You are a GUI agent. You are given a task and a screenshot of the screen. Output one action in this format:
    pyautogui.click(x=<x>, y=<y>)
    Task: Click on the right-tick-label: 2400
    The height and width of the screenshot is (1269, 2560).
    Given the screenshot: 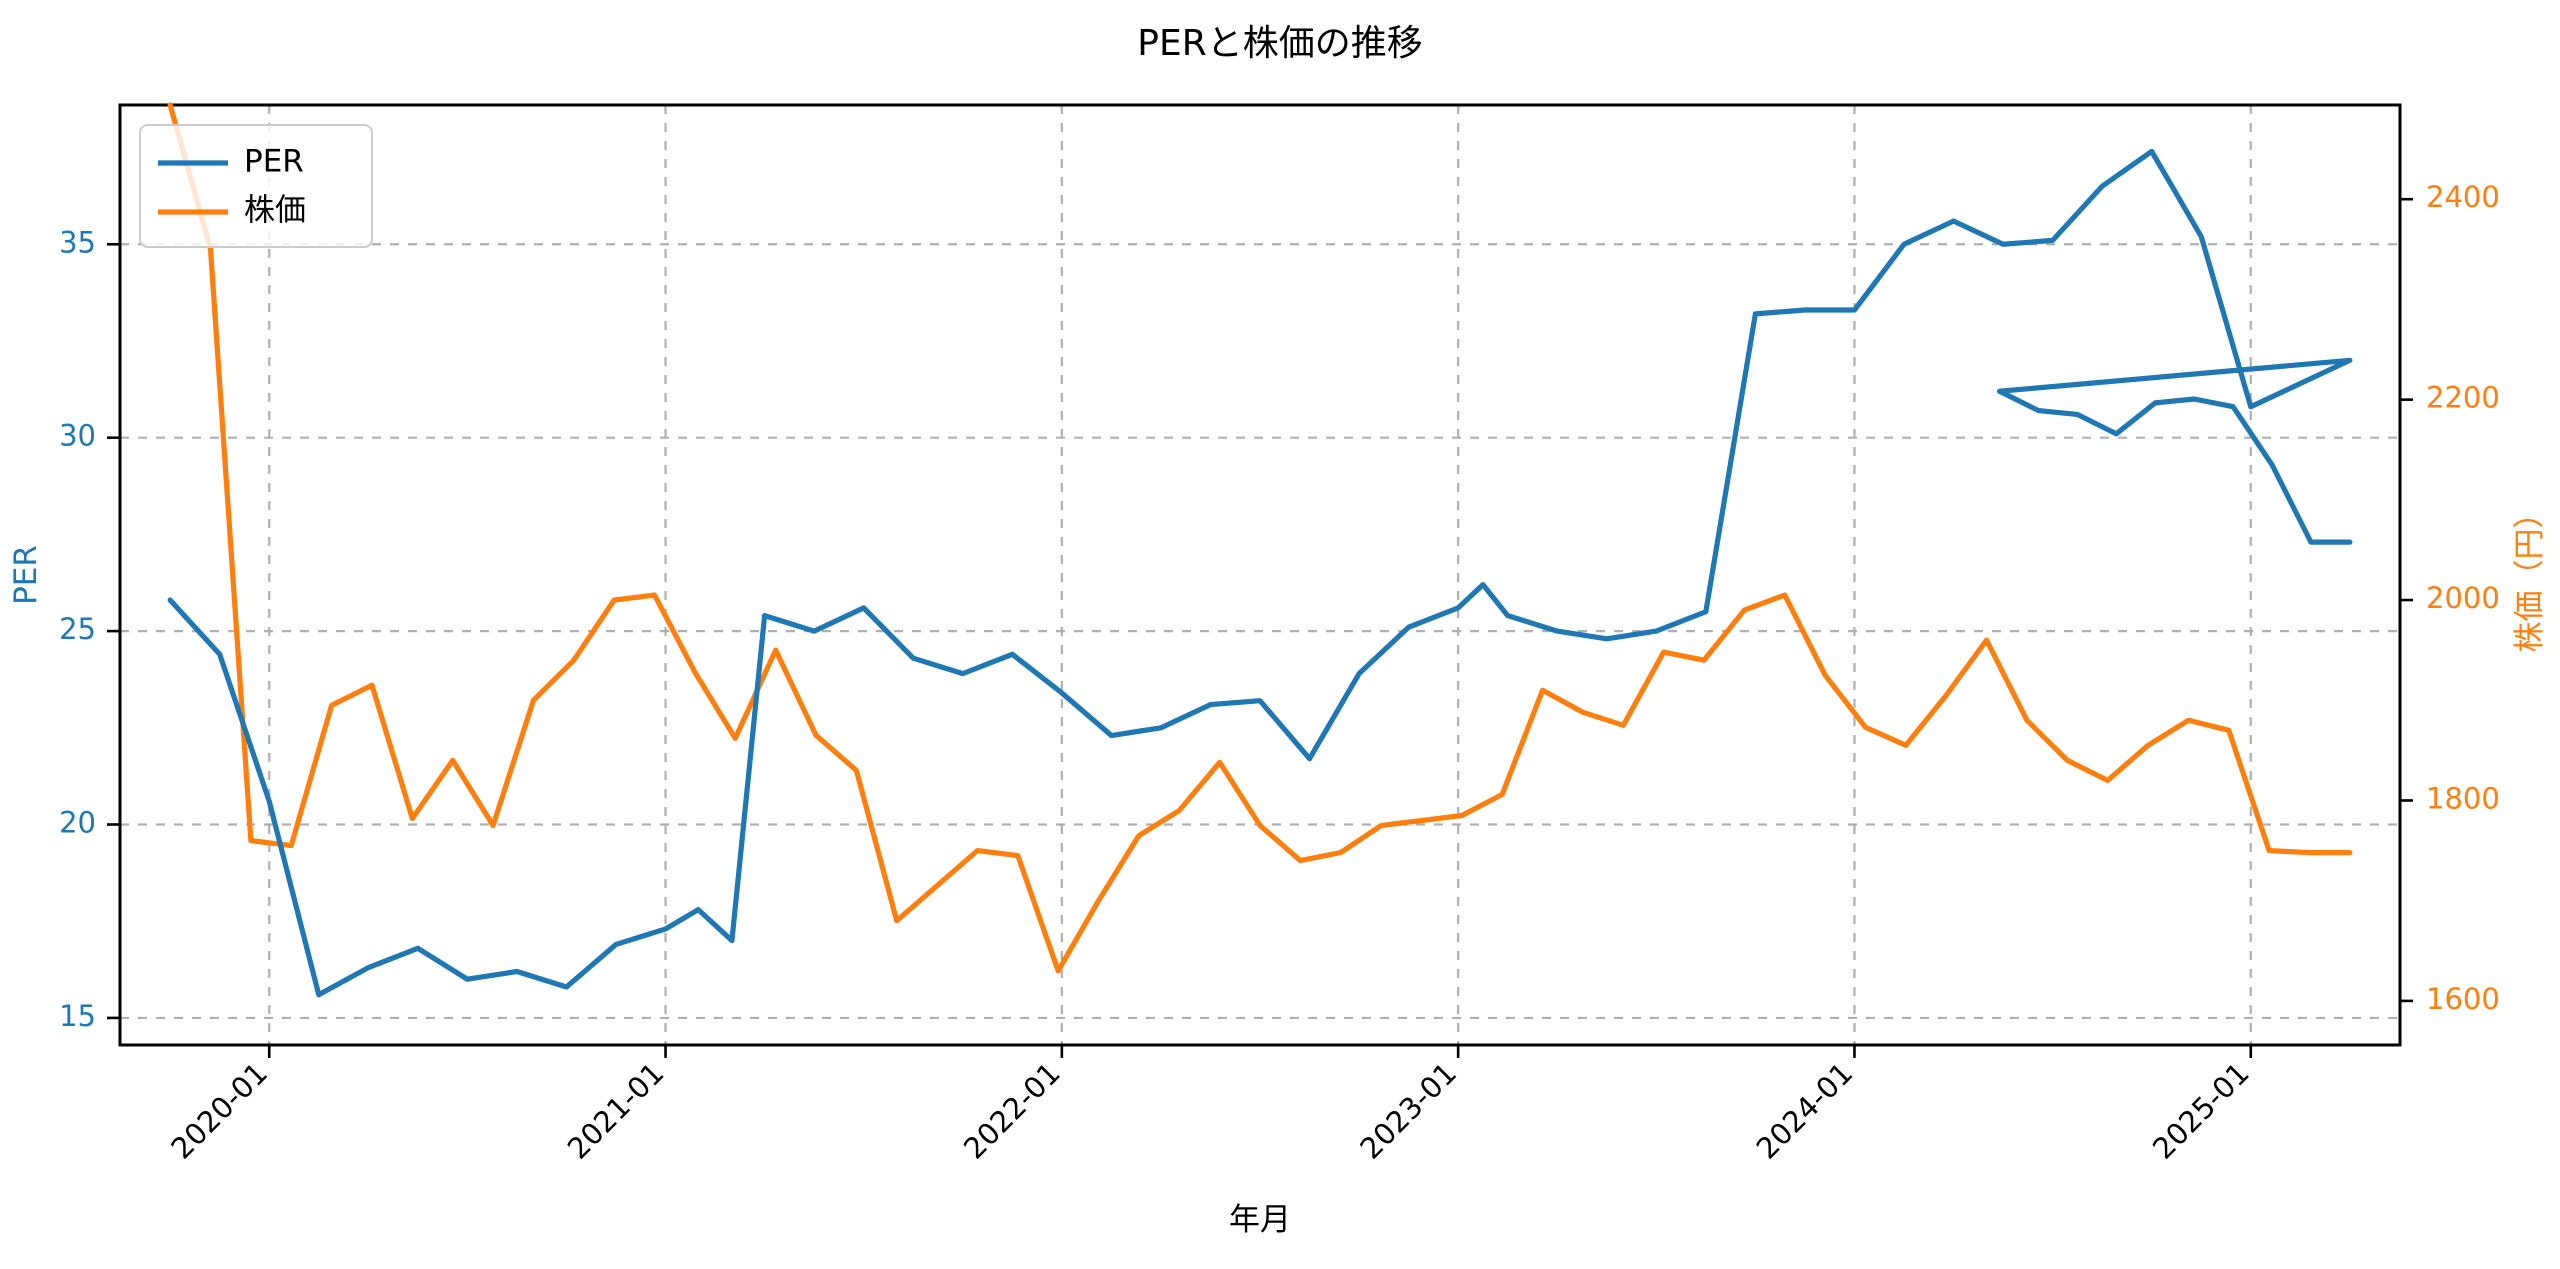 What is the action you would take?
    pyautogui.click(x=2463, y=197)
    